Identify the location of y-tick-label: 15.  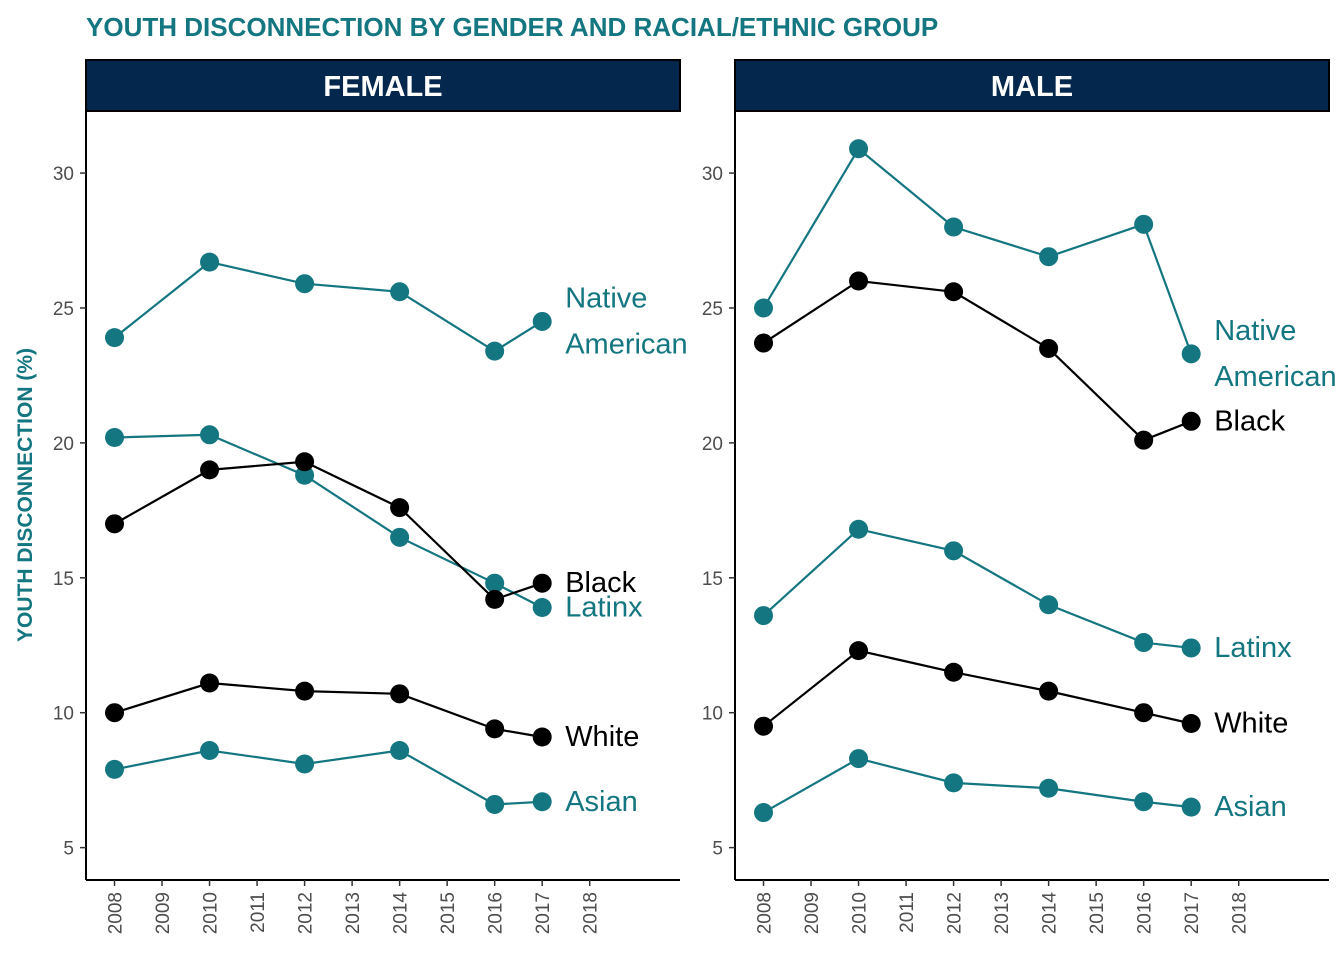
(712, 579).